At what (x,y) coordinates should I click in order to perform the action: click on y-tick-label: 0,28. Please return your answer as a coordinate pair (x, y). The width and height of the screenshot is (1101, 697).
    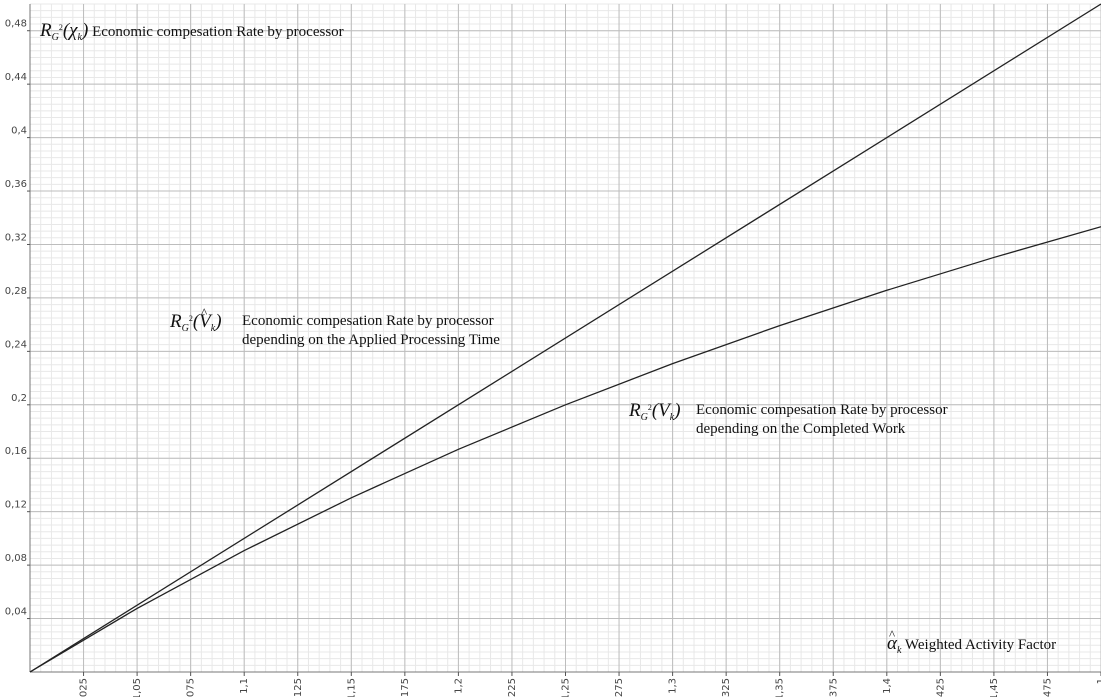
    Looking at the image, I should click on (16, 291).